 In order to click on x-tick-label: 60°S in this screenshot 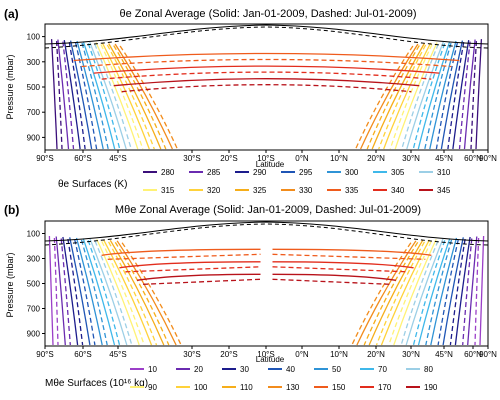, I will do `click(82, 354)`.